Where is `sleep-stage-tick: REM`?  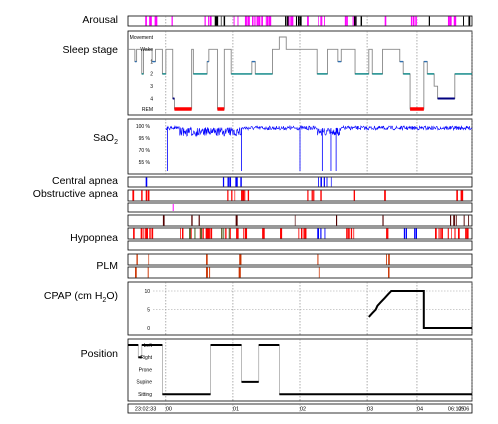
sleep-stage-tick: REM is located at coordinates (147, 110).